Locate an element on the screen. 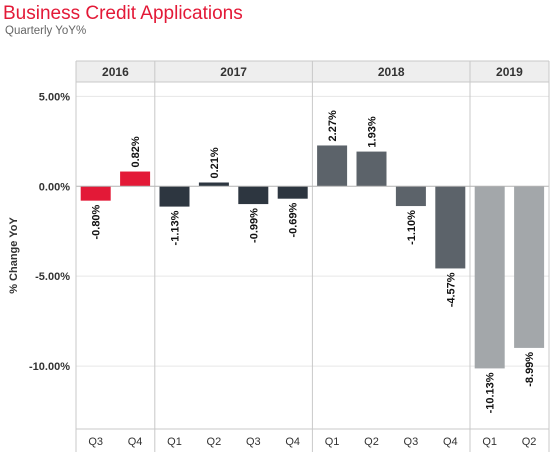  data-label: -8.99% is located at coordinates (530, 369).